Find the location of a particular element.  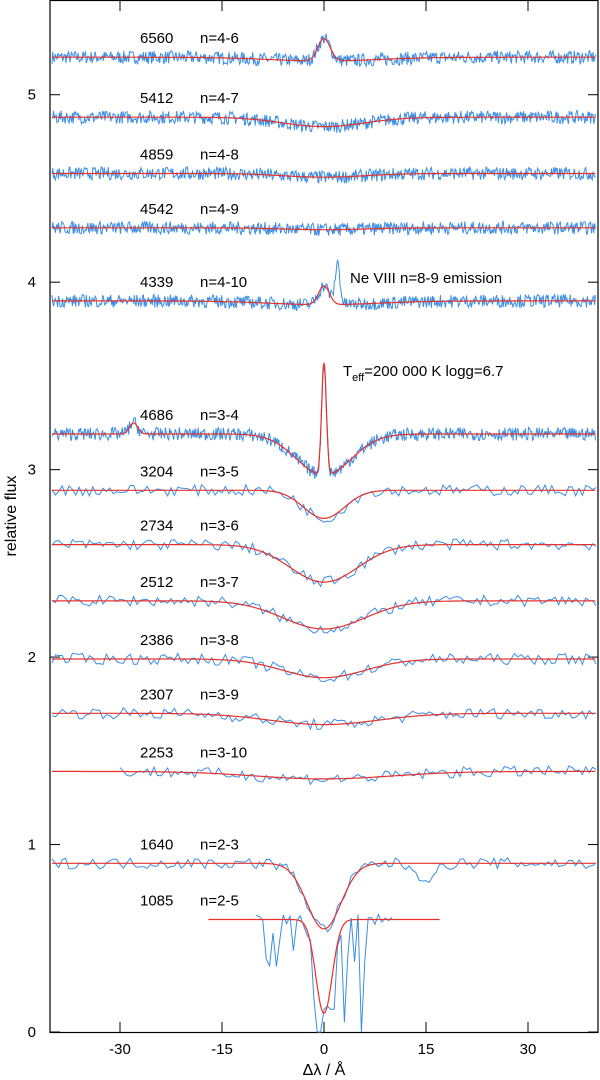

line-wavelength-label: 4339 is located at coordinates (156, 282).